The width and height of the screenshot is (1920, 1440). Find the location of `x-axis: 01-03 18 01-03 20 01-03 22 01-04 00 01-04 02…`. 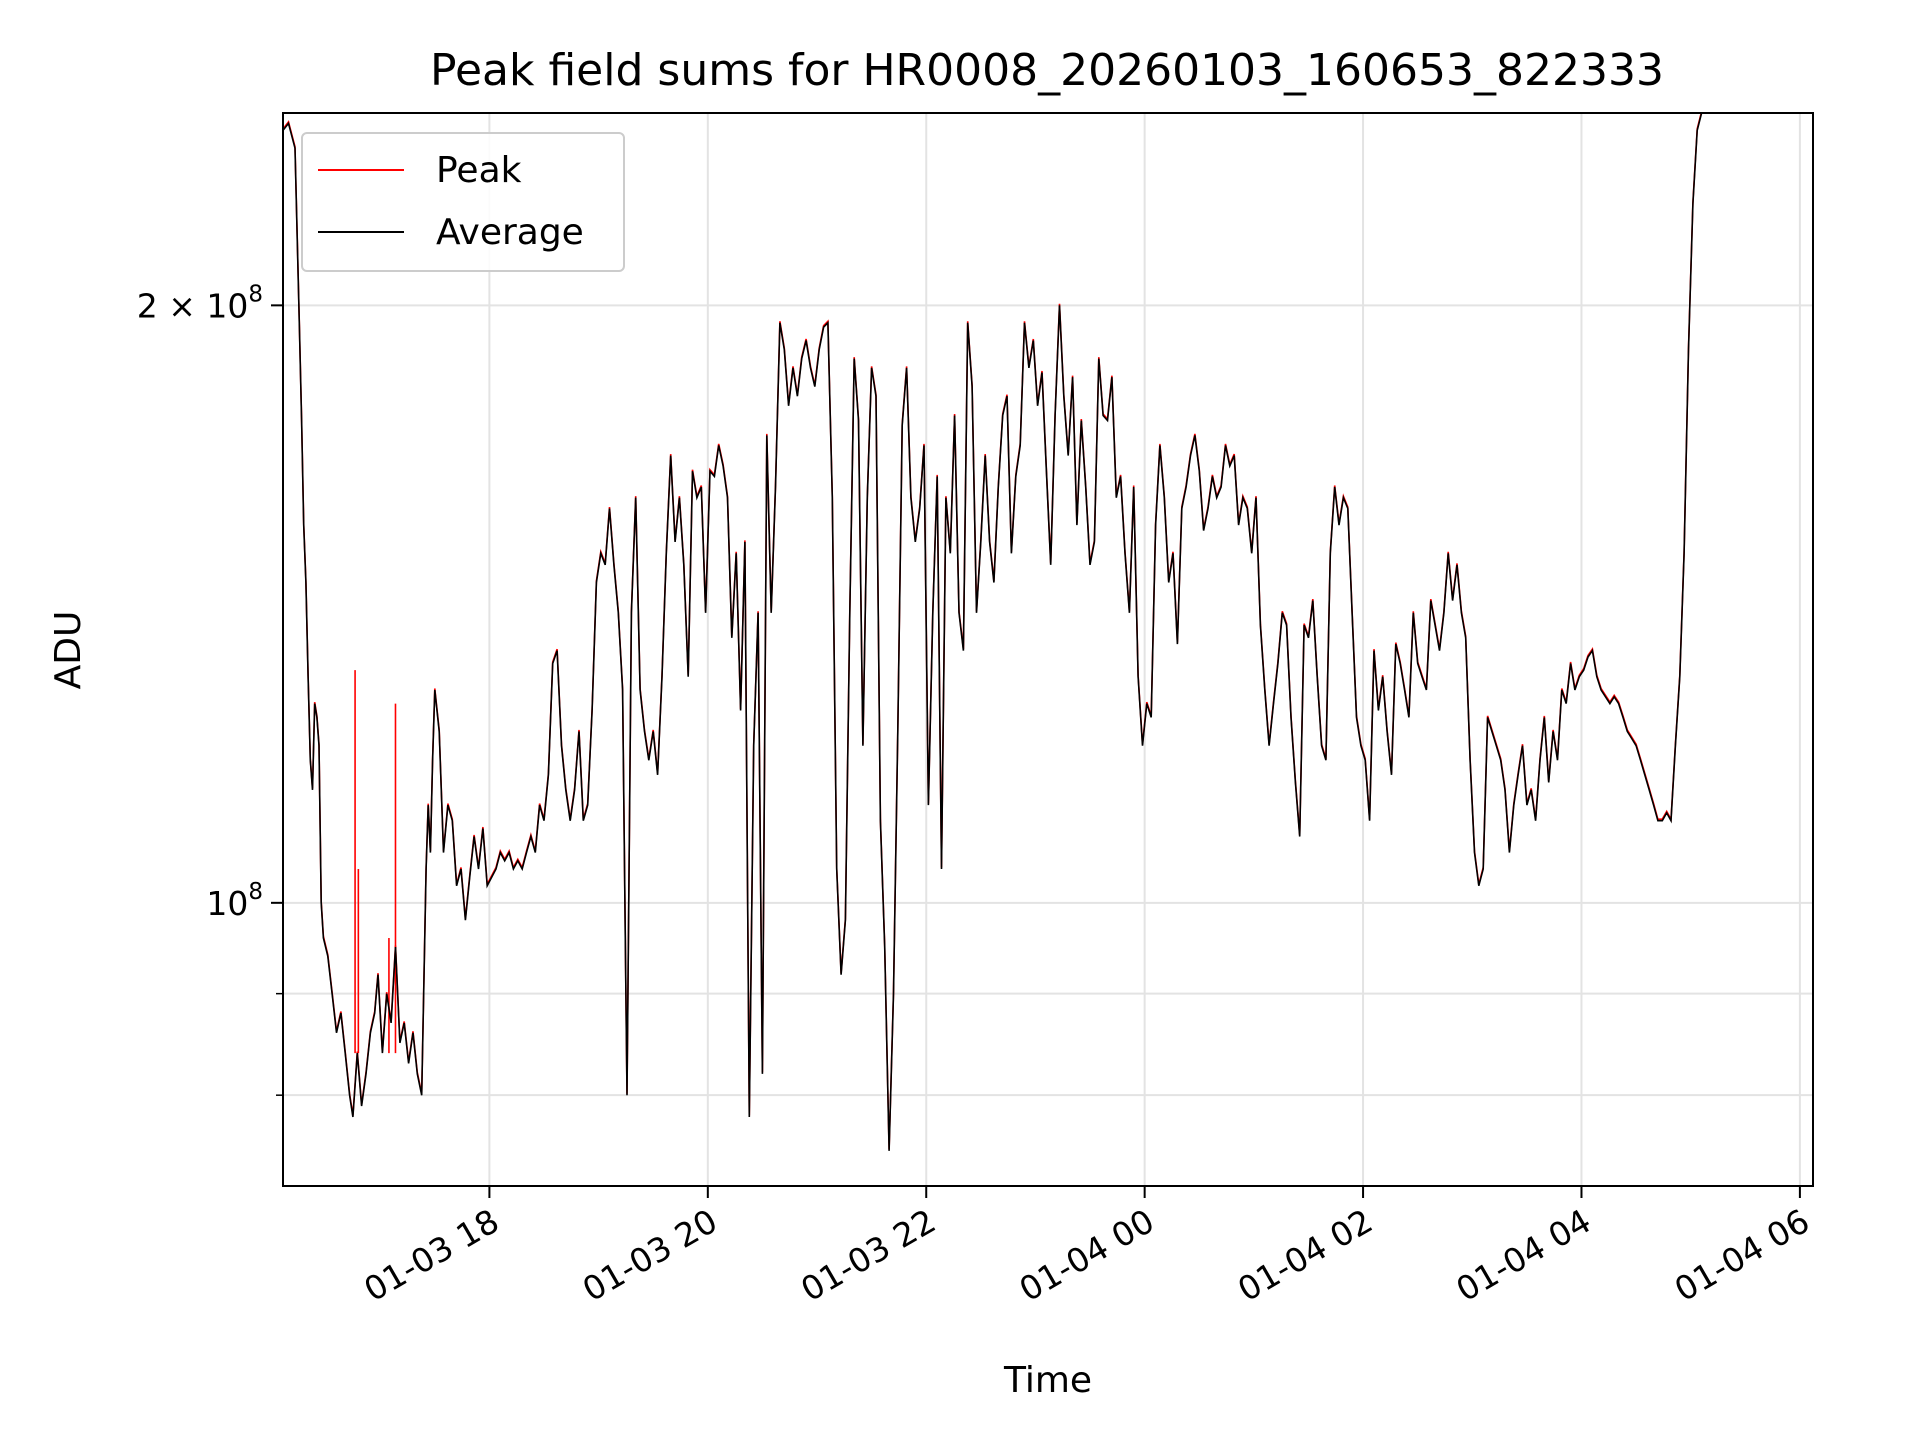

x-axis: 01-03 18 01-03 20 01-03 22 01-04 00 01-04 02… is located at coordinates (1086, 1247).